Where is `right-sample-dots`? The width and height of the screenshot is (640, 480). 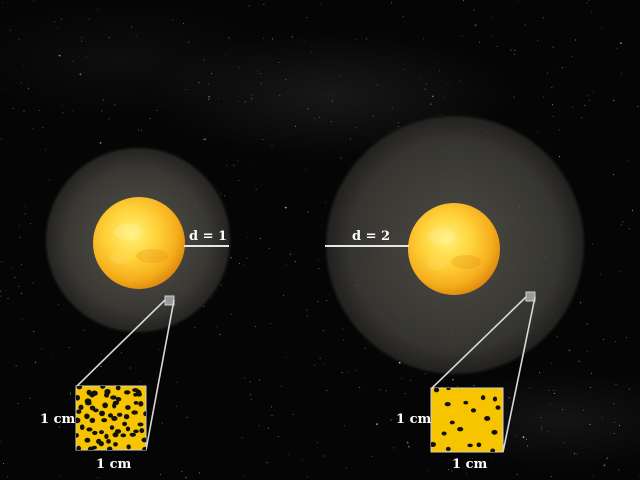 right-sample-dots is located at coordinates (466, 420).